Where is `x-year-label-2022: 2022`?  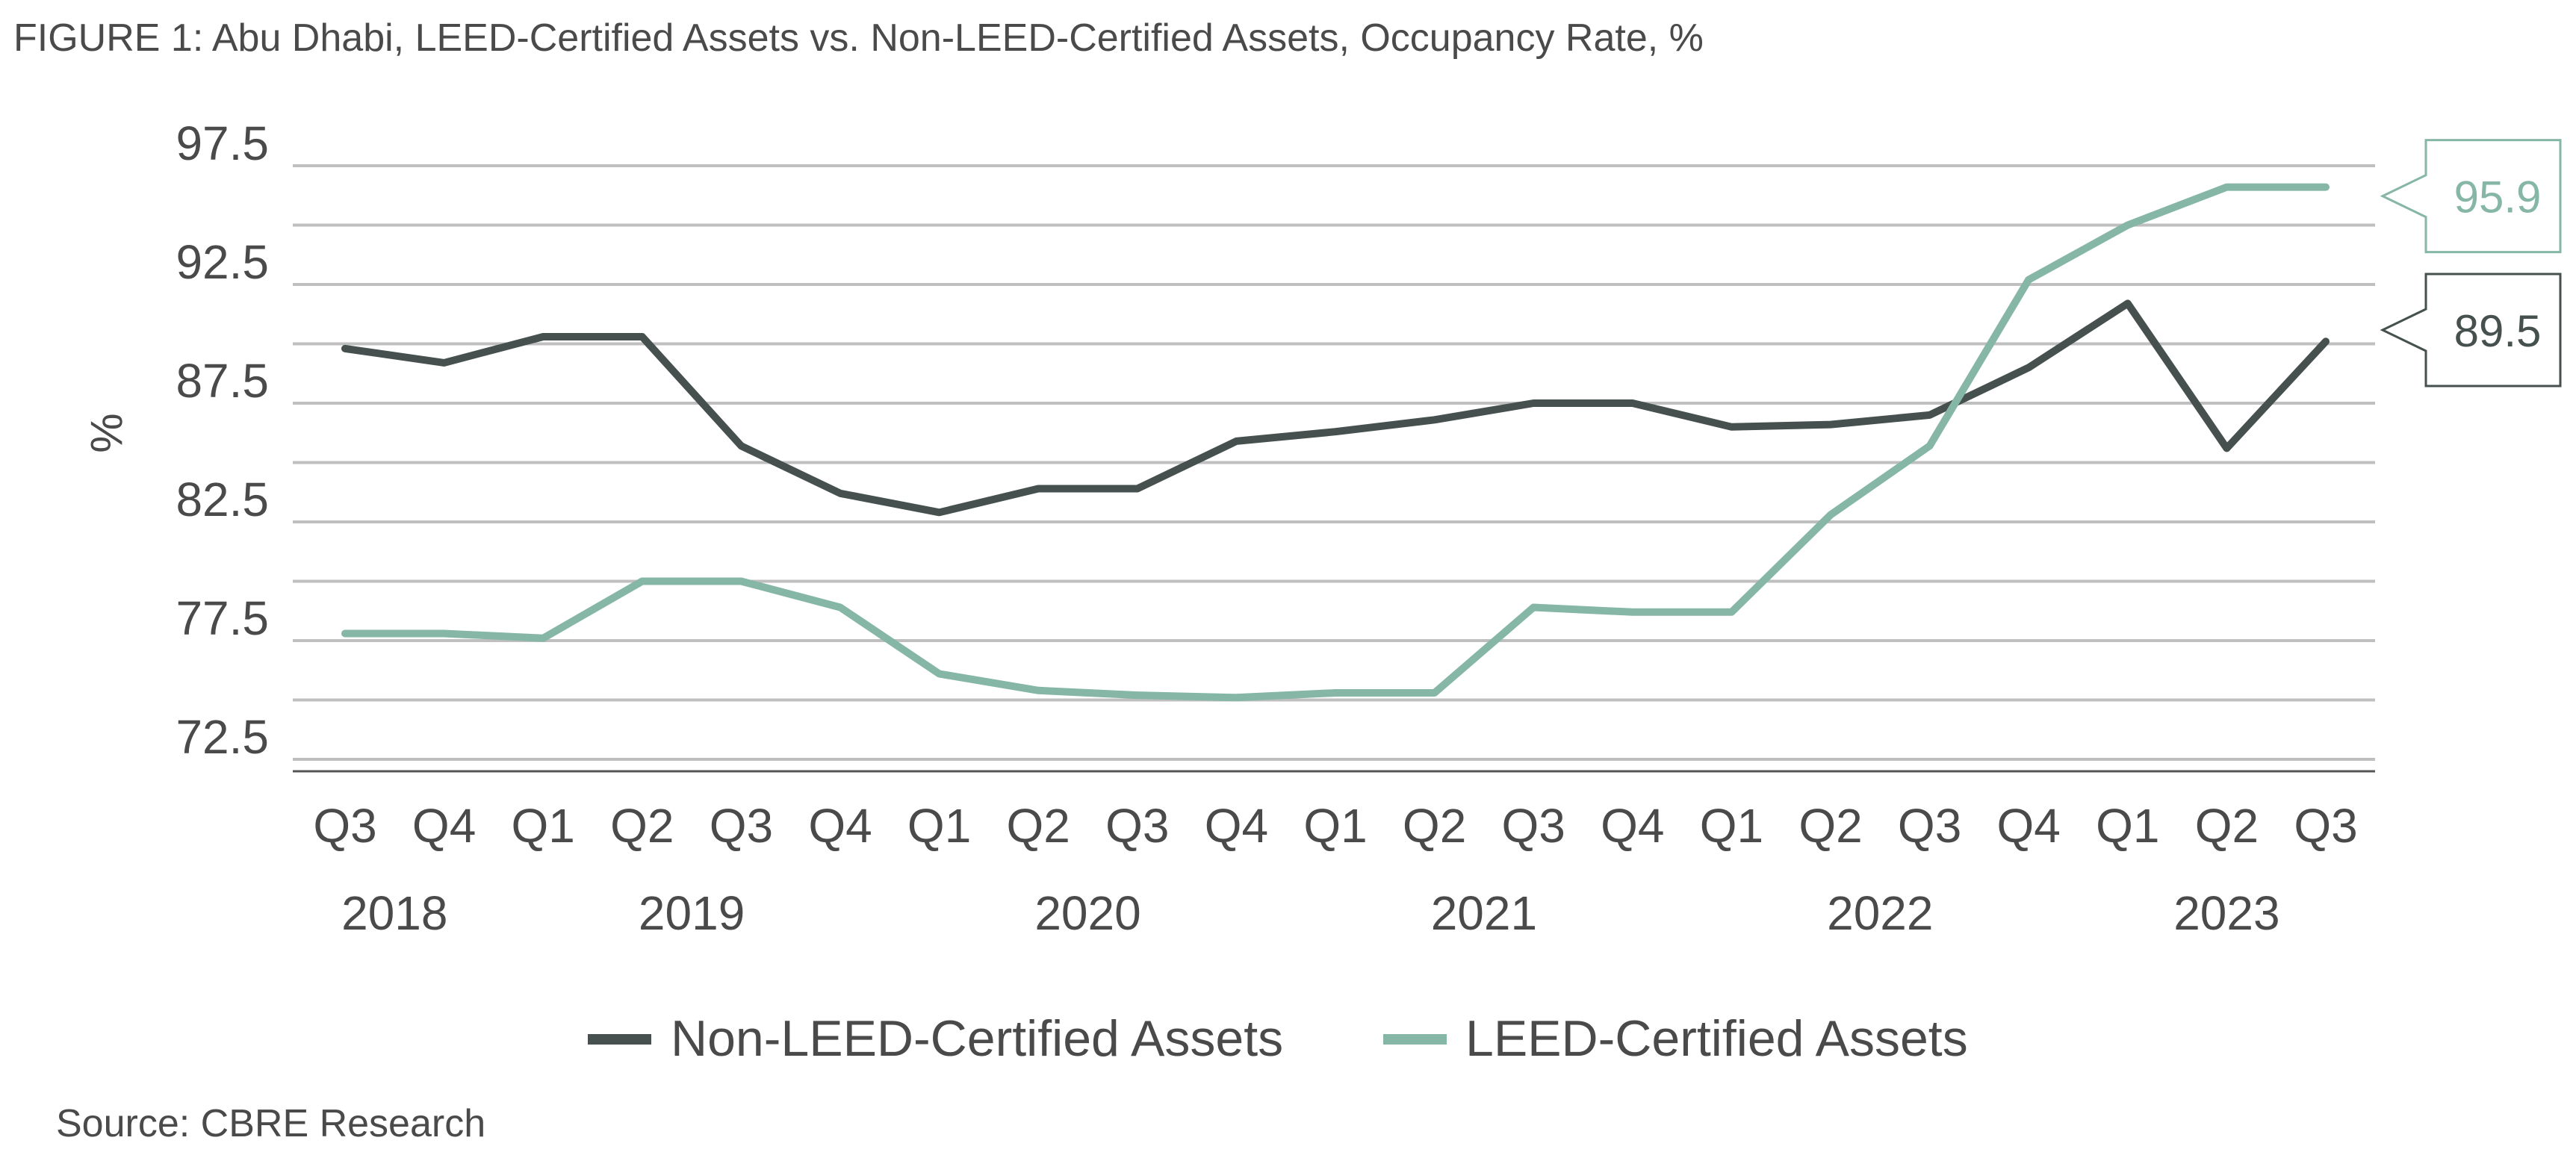
x-year-label-2022: 2022 is located at coordinates (1880, 913).